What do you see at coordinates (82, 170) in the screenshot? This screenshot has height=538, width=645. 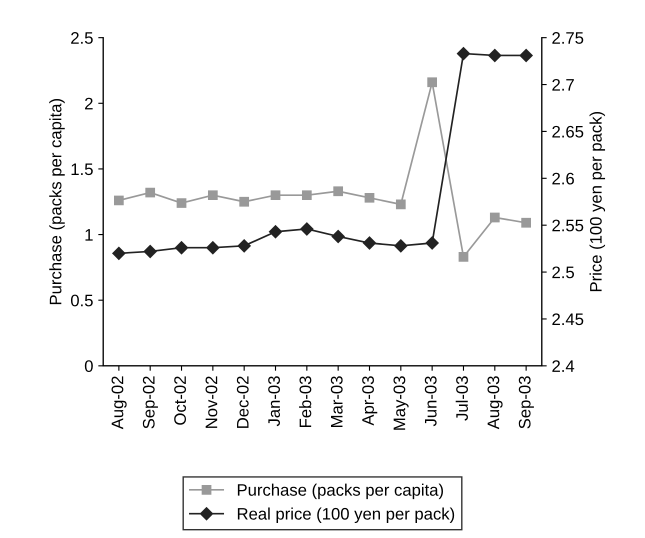 I see `y-tick-label: 1.5` at bounding box center [82, 170].